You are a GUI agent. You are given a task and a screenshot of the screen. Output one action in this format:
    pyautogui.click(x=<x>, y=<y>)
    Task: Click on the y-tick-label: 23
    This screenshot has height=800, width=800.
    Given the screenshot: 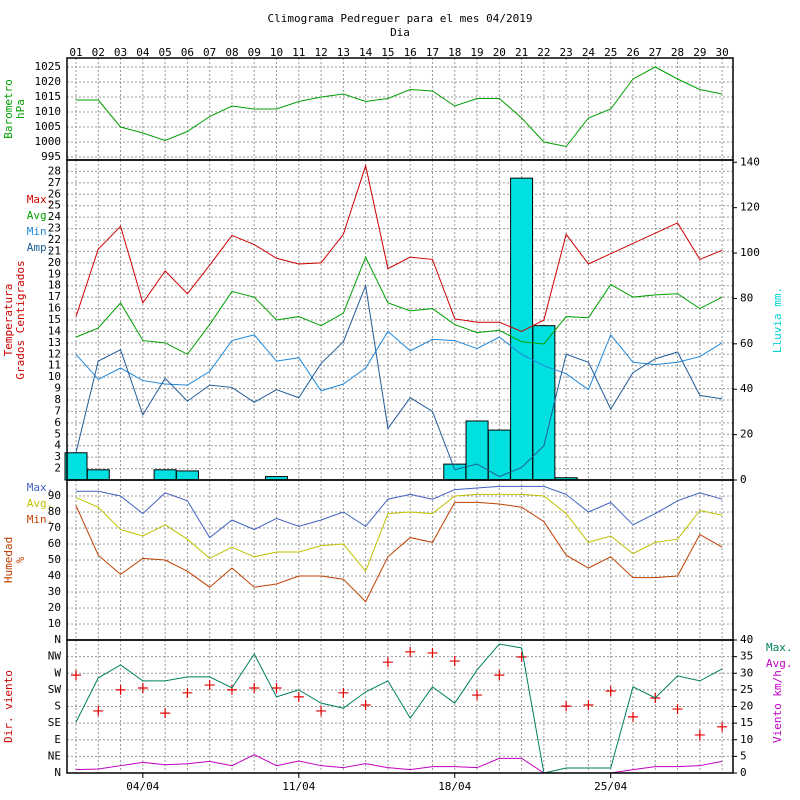 What is the action you would take?
    pyautogui.click(x=54, y=228)
    